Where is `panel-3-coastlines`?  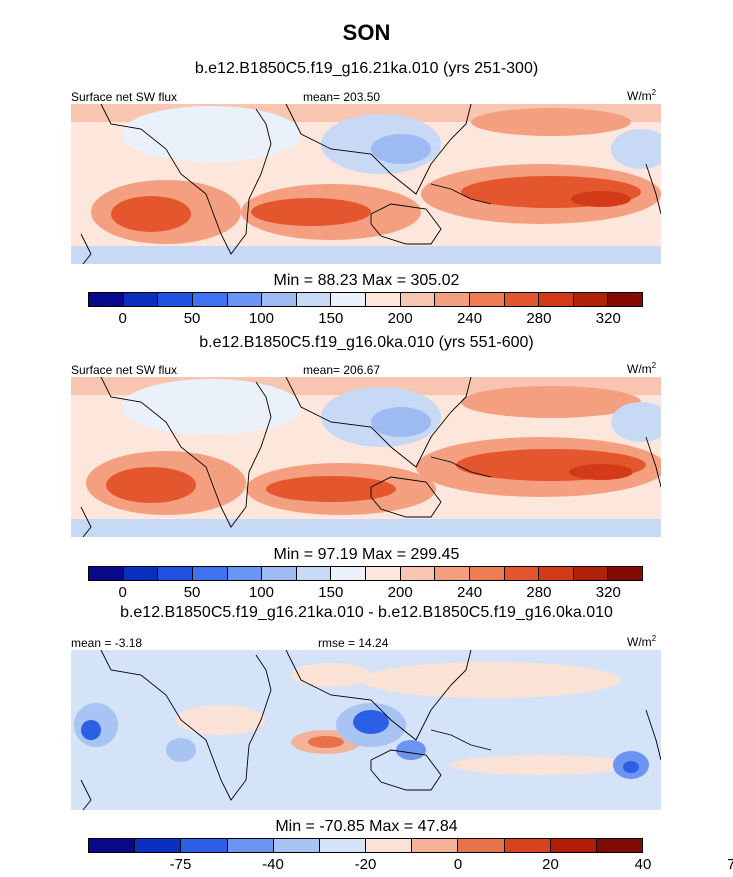
panel-3-coastlines is located at coordinates (370, 730).